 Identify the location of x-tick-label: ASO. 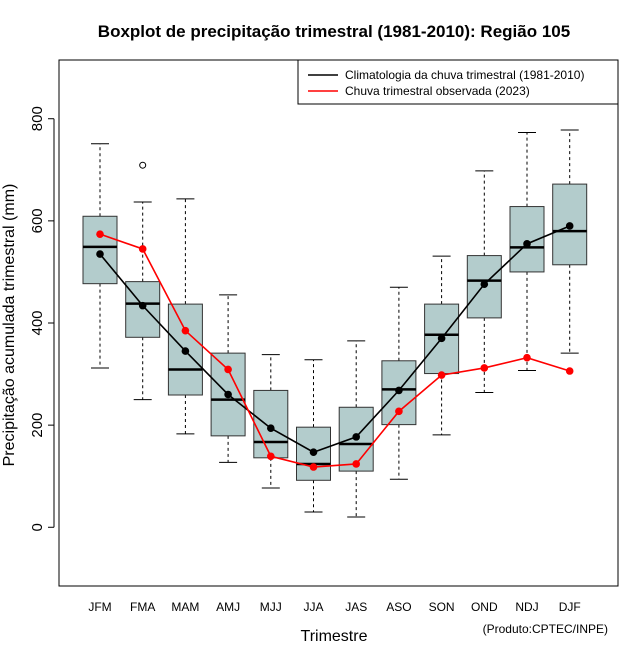
(398, 607).